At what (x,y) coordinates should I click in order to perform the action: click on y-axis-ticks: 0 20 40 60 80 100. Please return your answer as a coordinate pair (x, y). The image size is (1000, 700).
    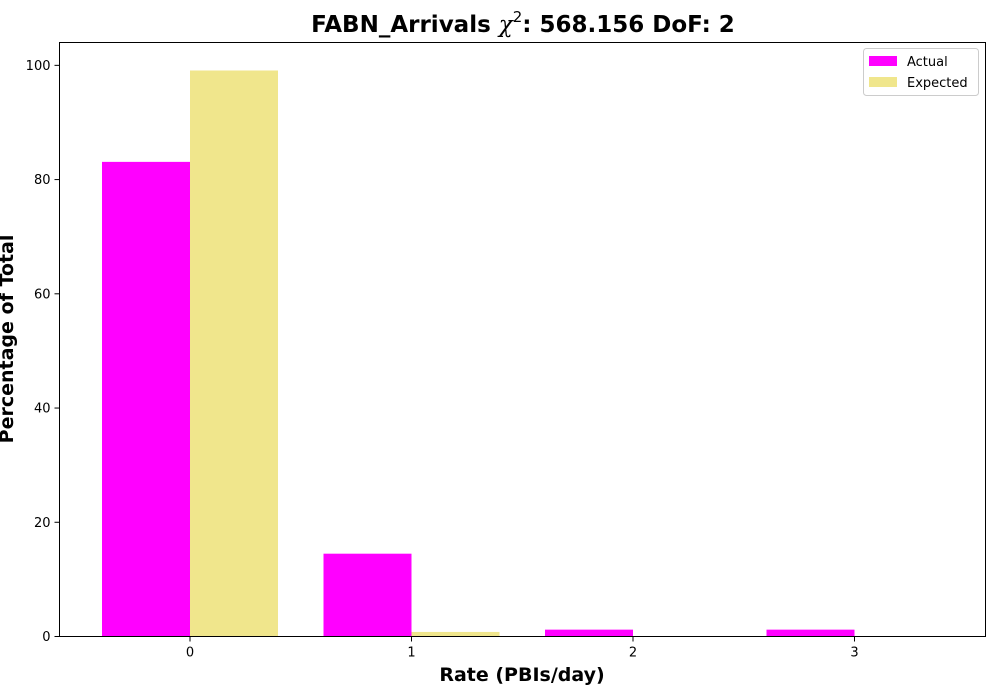
    Looking at the image, I should click on (43, 352).